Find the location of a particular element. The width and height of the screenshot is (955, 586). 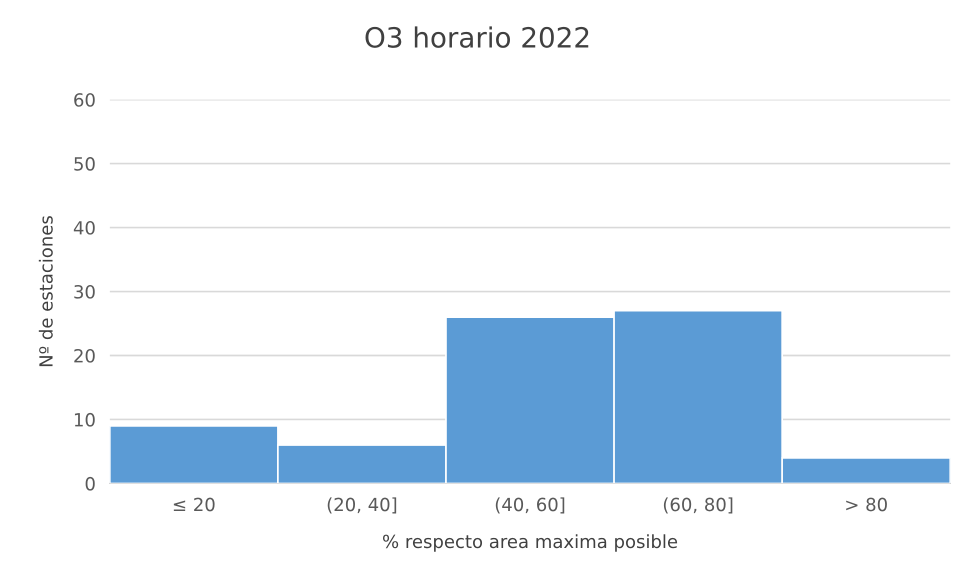

y-tick-label: 40 is located at coordinates (84, 228).